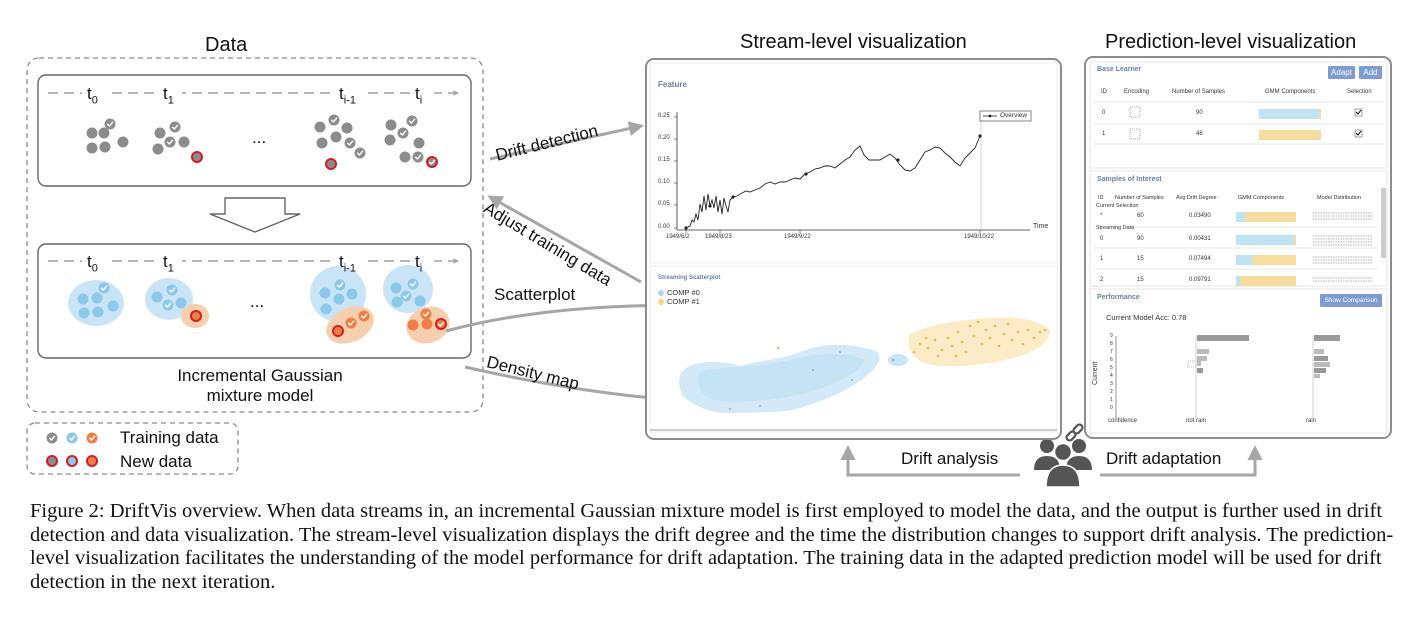 The width and height of the screenshot is (1419, 628). Describe the element at coordinates (1104, 113) in the screenshot. I see `bl-row0-id: 0` at that location.